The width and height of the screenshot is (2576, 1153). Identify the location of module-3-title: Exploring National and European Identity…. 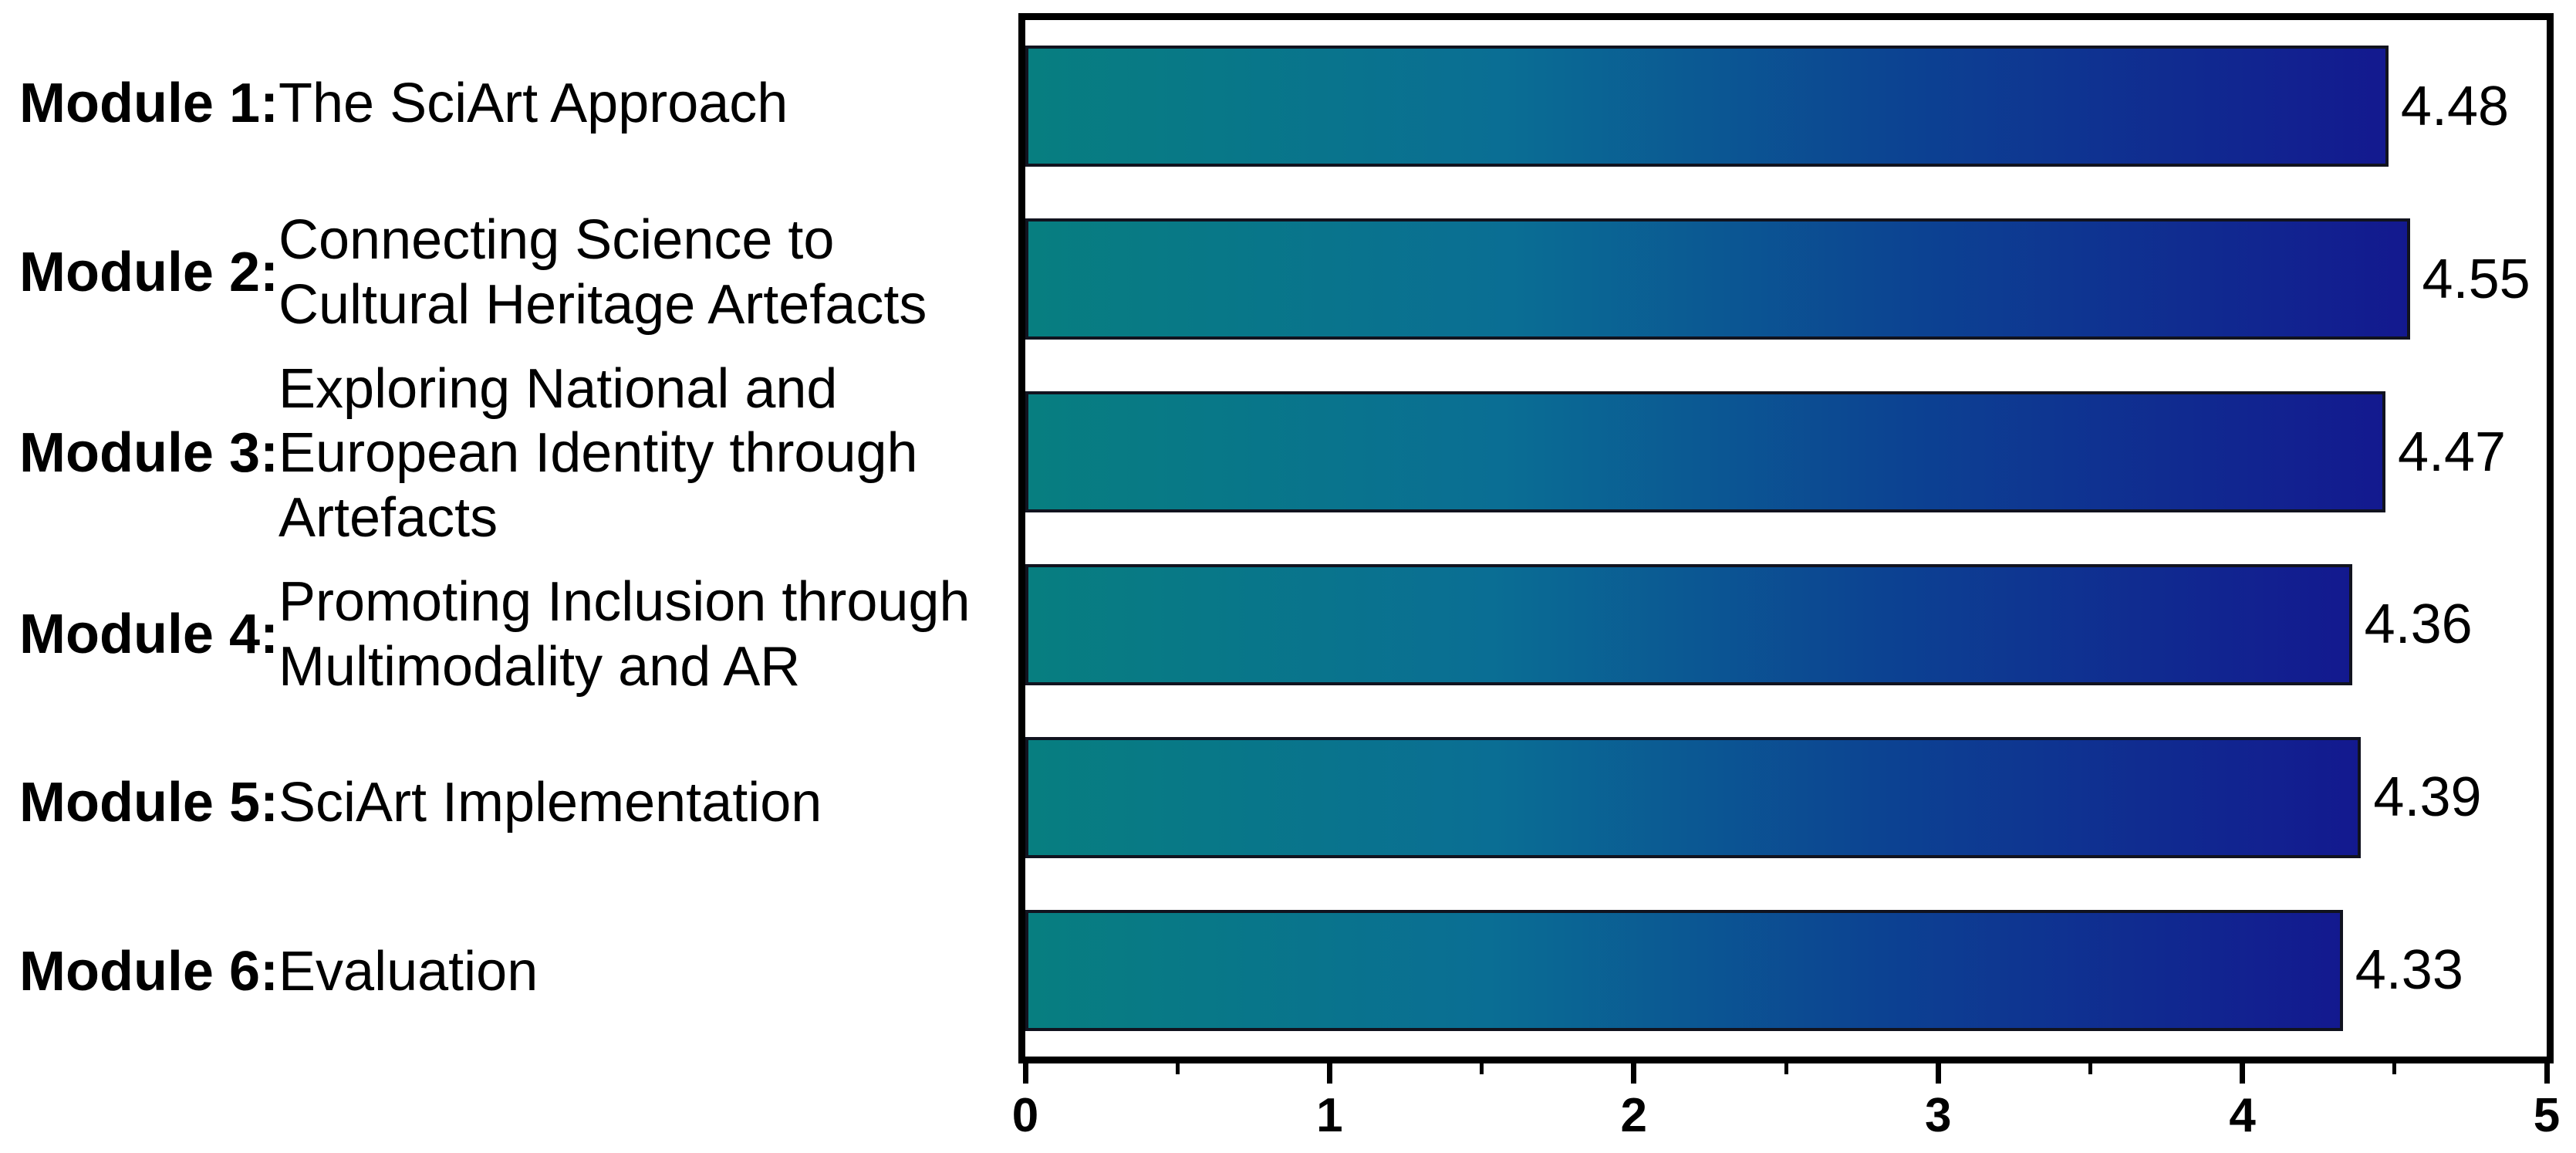
(598, 453).